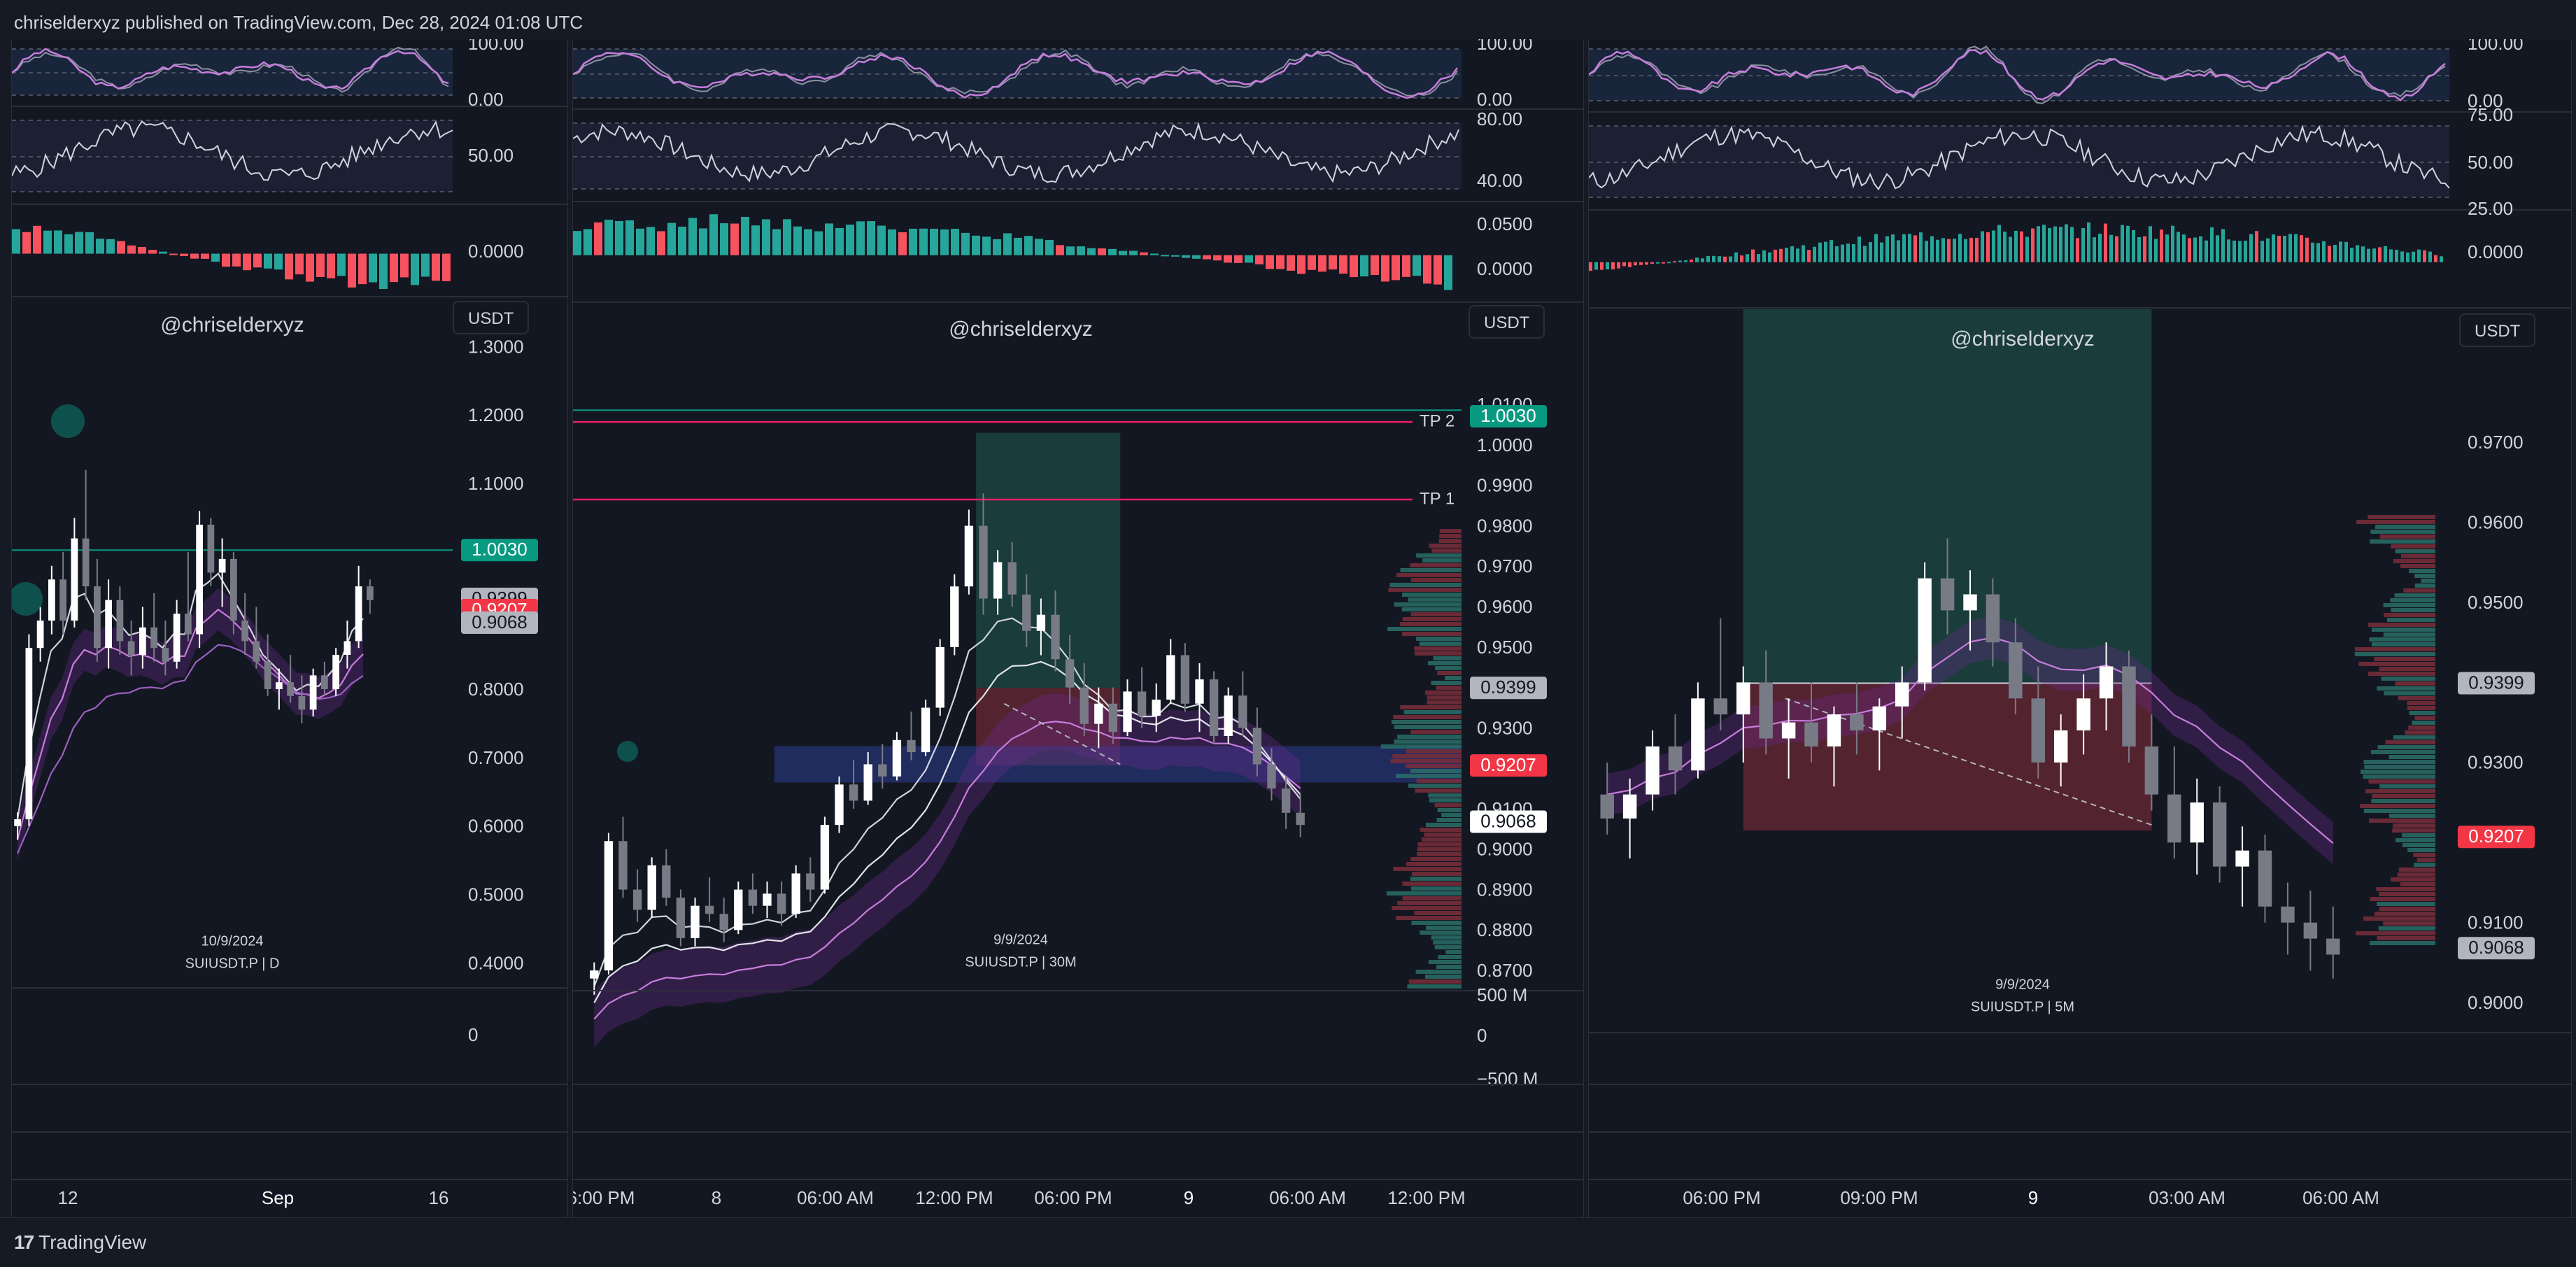 Image resolution: width=2576 pixels, height=1267 pixels. What do you see at coordinates (2022, 984) in the screenshot?
I see `m5-date-label: 9/9/2024` at bounding box center [2022, 984].